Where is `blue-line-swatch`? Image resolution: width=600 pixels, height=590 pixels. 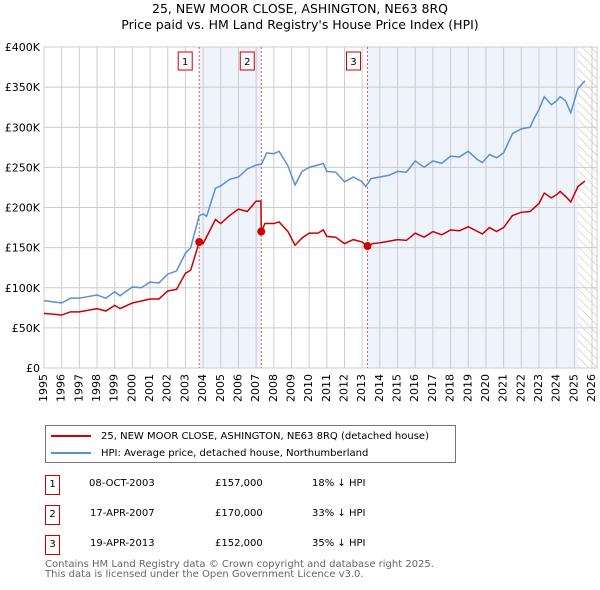
blue-line-swatch is located at coordinates (71, 453).